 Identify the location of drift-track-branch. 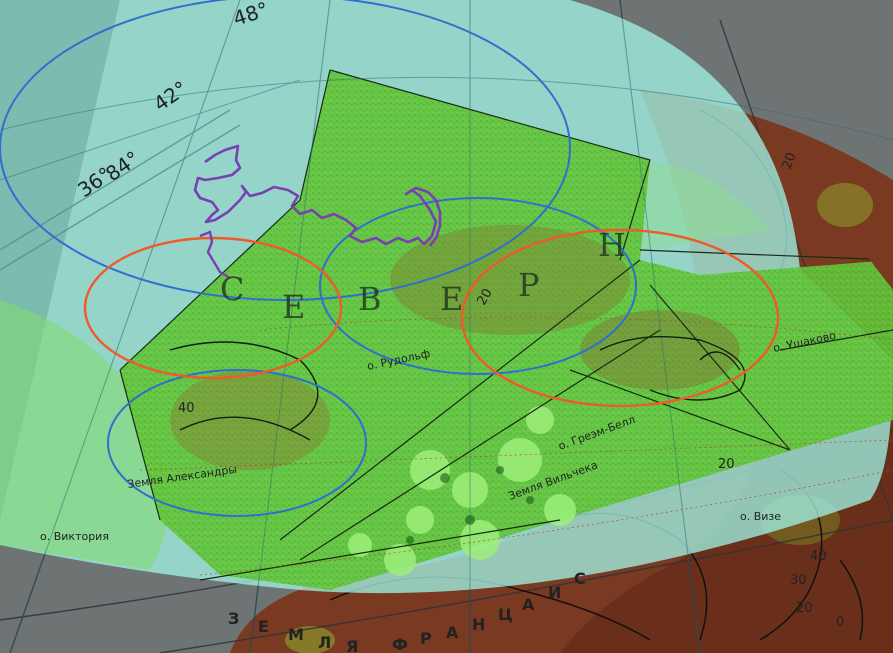
(215, 255).